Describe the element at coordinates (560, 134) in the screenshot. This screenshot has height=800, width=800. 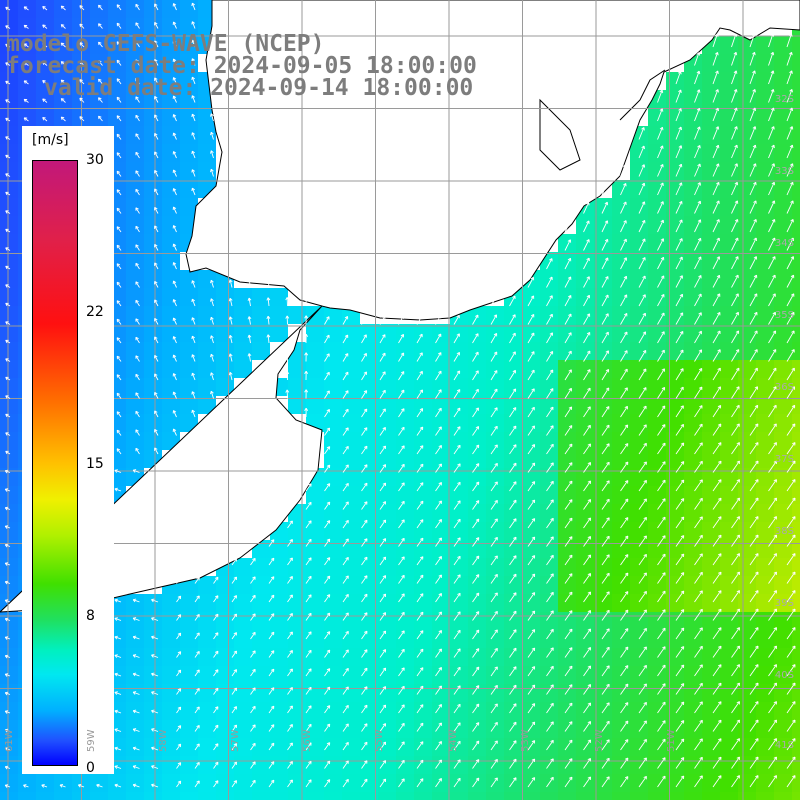
I see `lagoon-outline` at that location.